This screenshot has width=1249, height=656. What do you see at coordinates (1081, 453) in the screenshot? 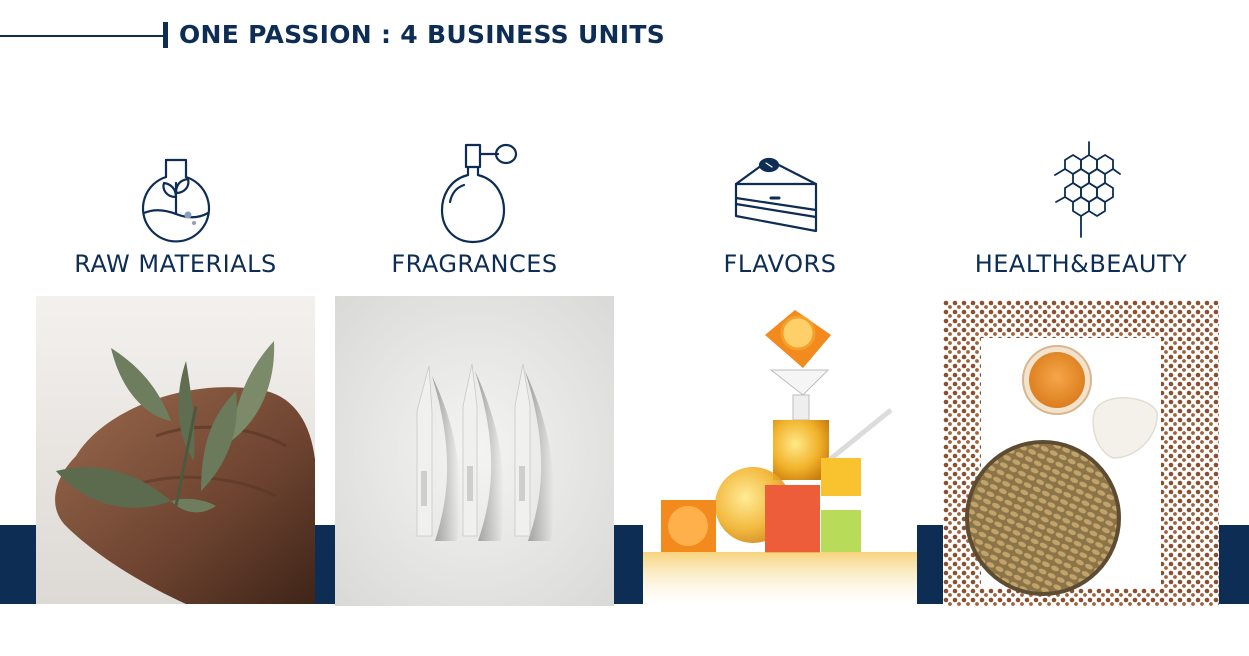
I see `grains-and-cream-photo` at bounding box center [1081, 453].